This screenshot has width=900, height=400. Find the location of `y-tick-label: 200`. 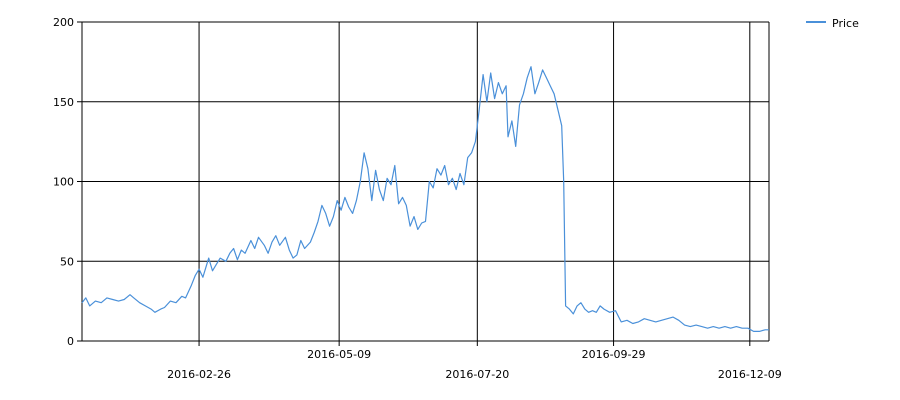

y-tick-label: 200 is located at coordinates (63, 22).